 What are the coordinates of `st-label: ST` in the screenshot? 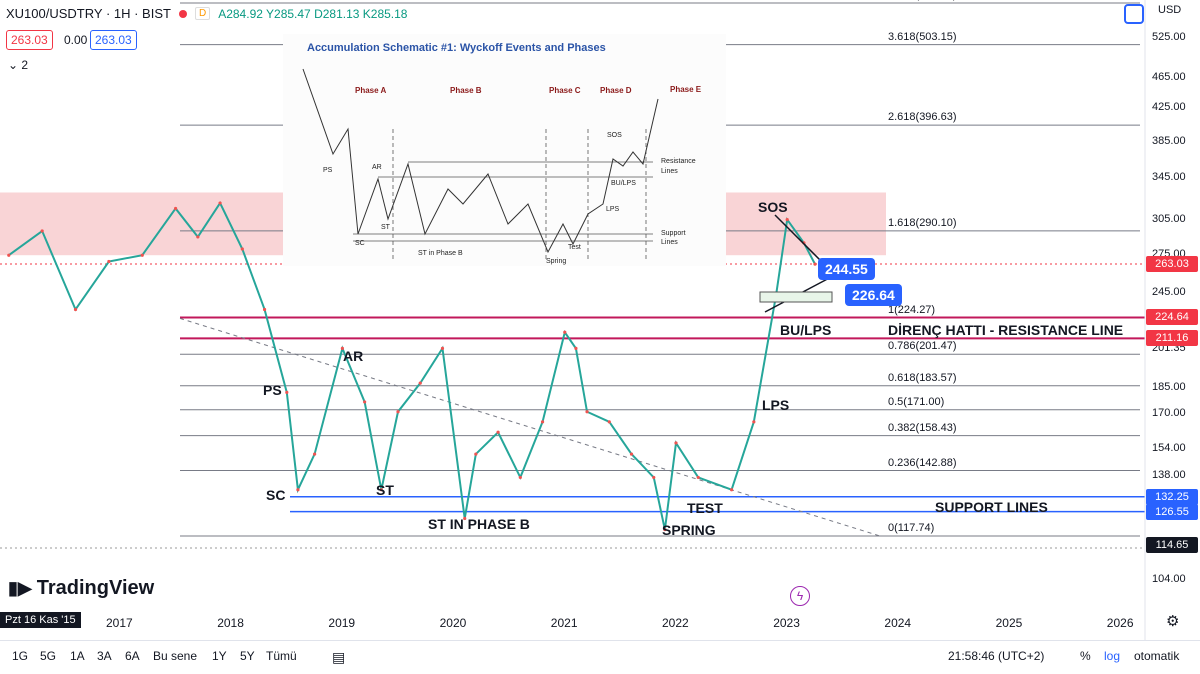 It's located at (385, 490).